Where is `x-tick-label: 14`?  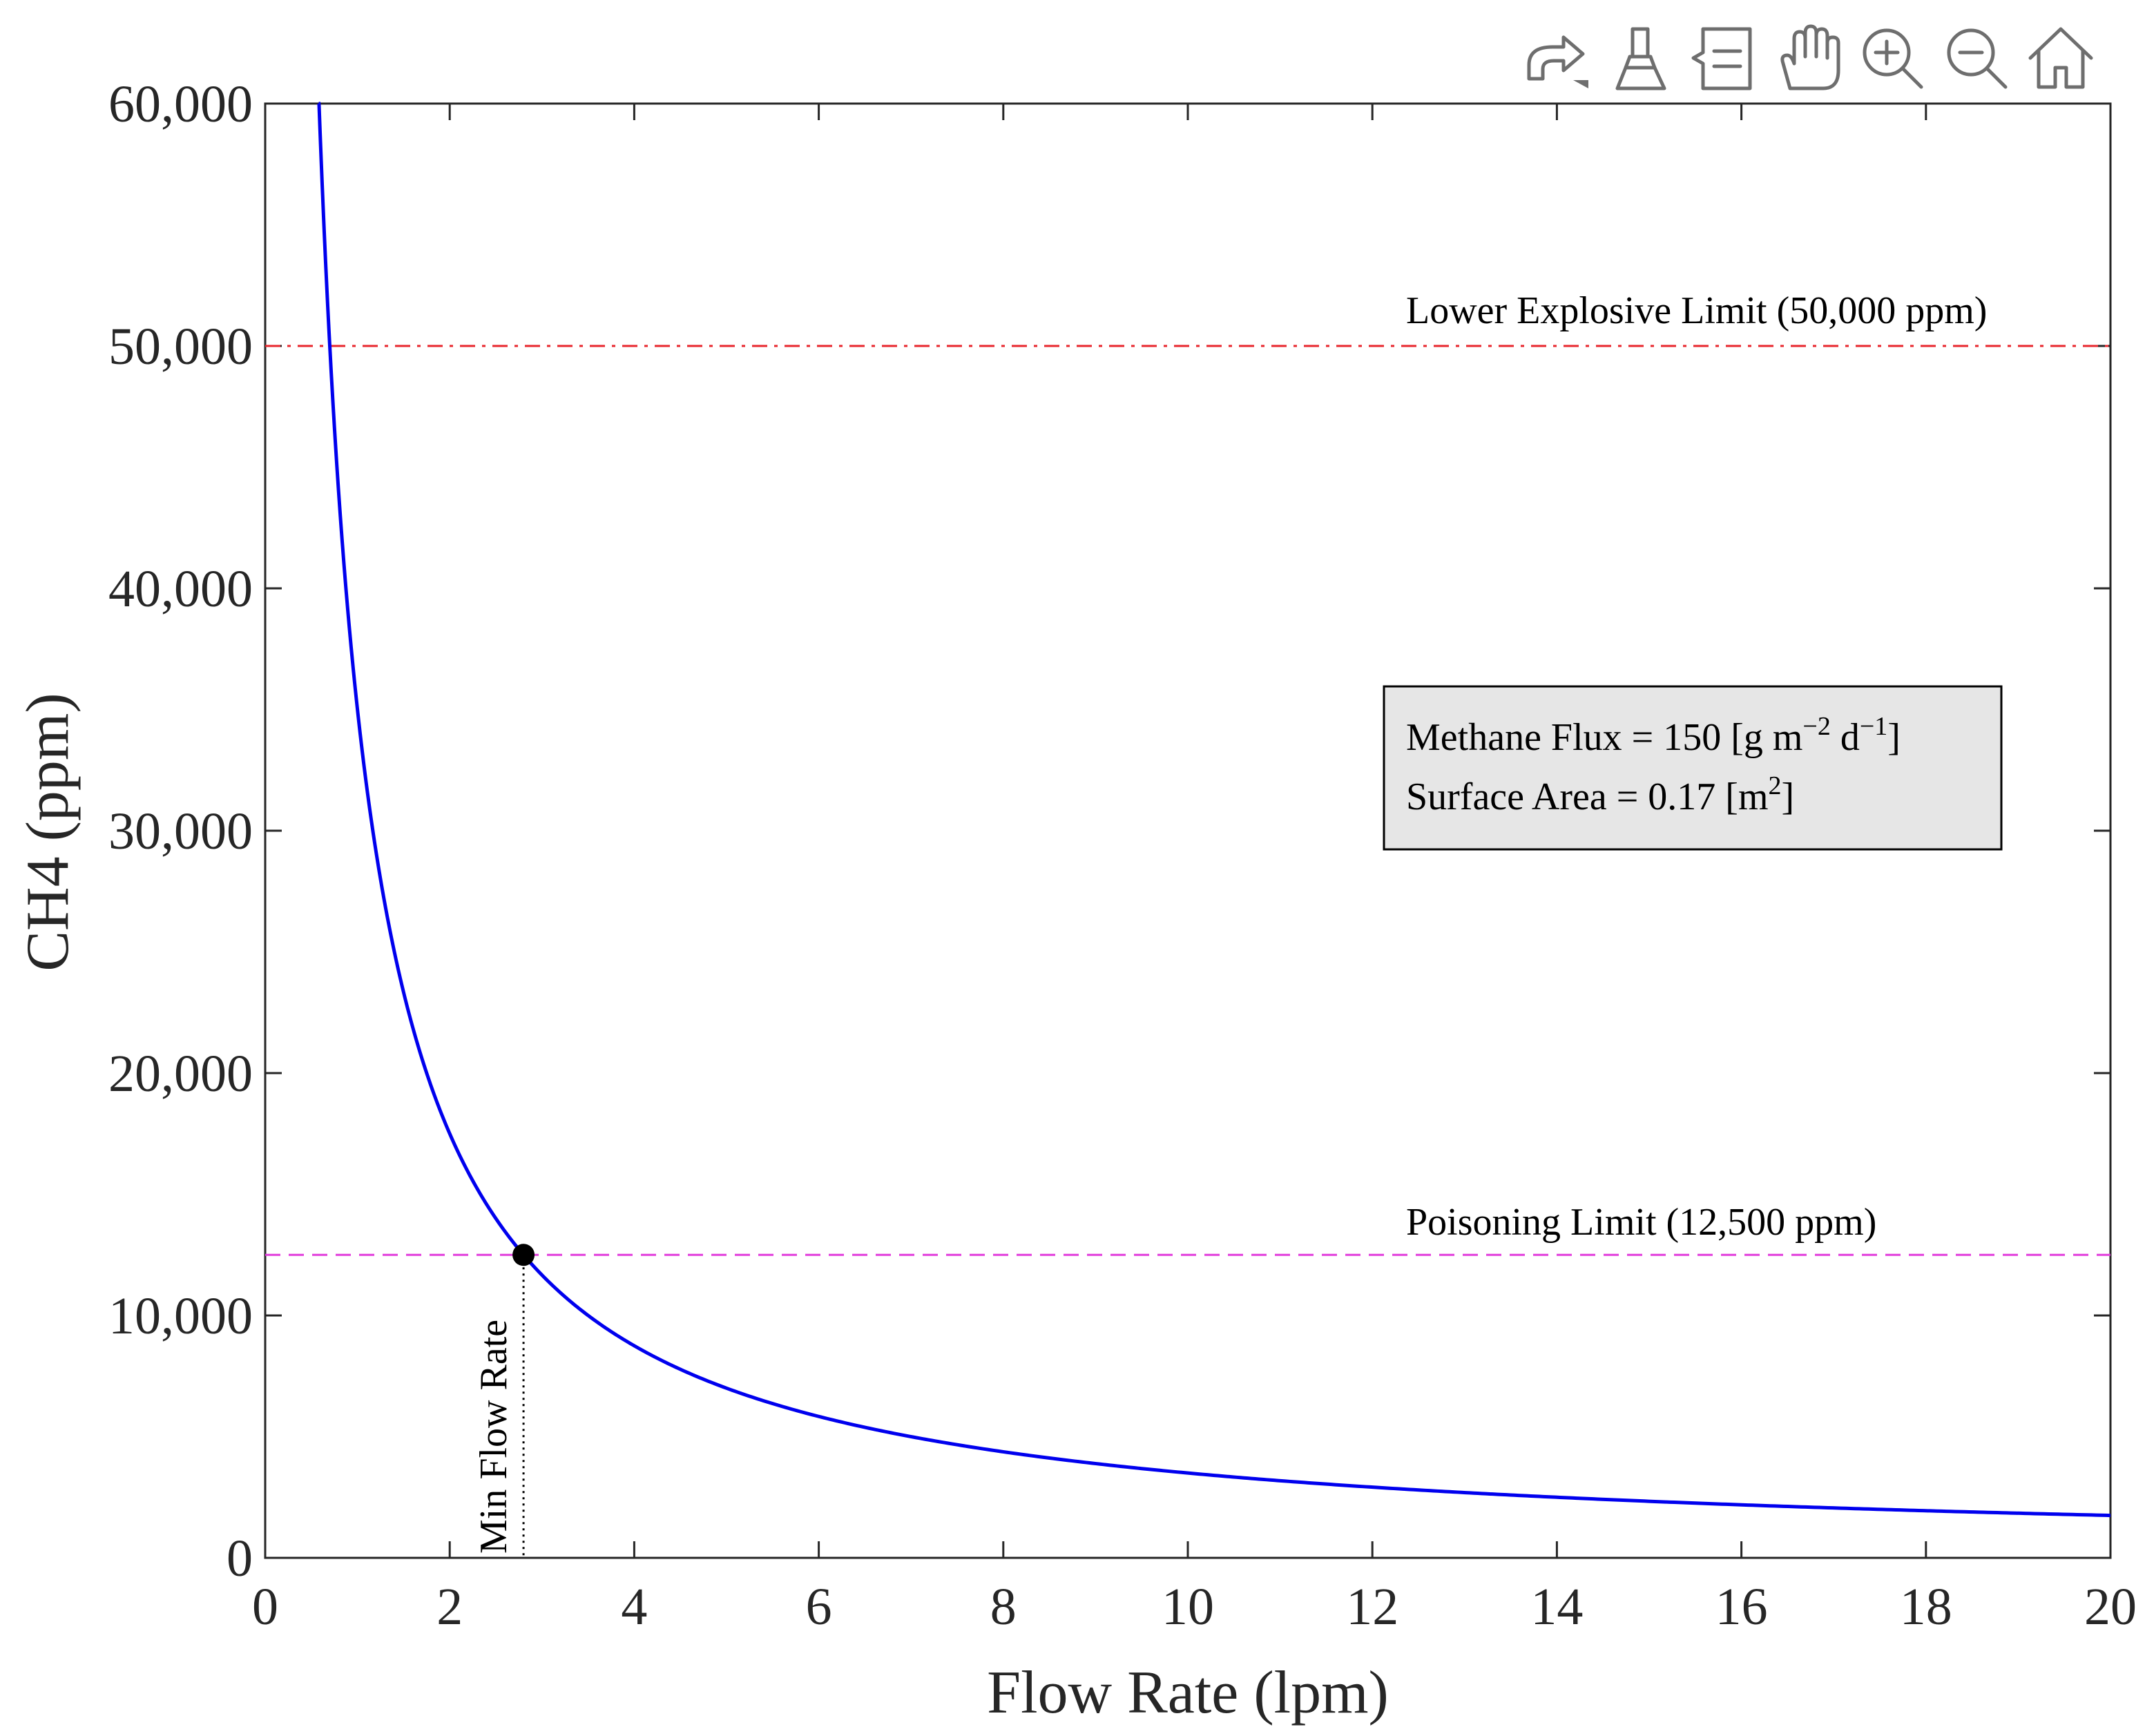 x-tick-label: 14 is located at coordinates (1556, 1607).